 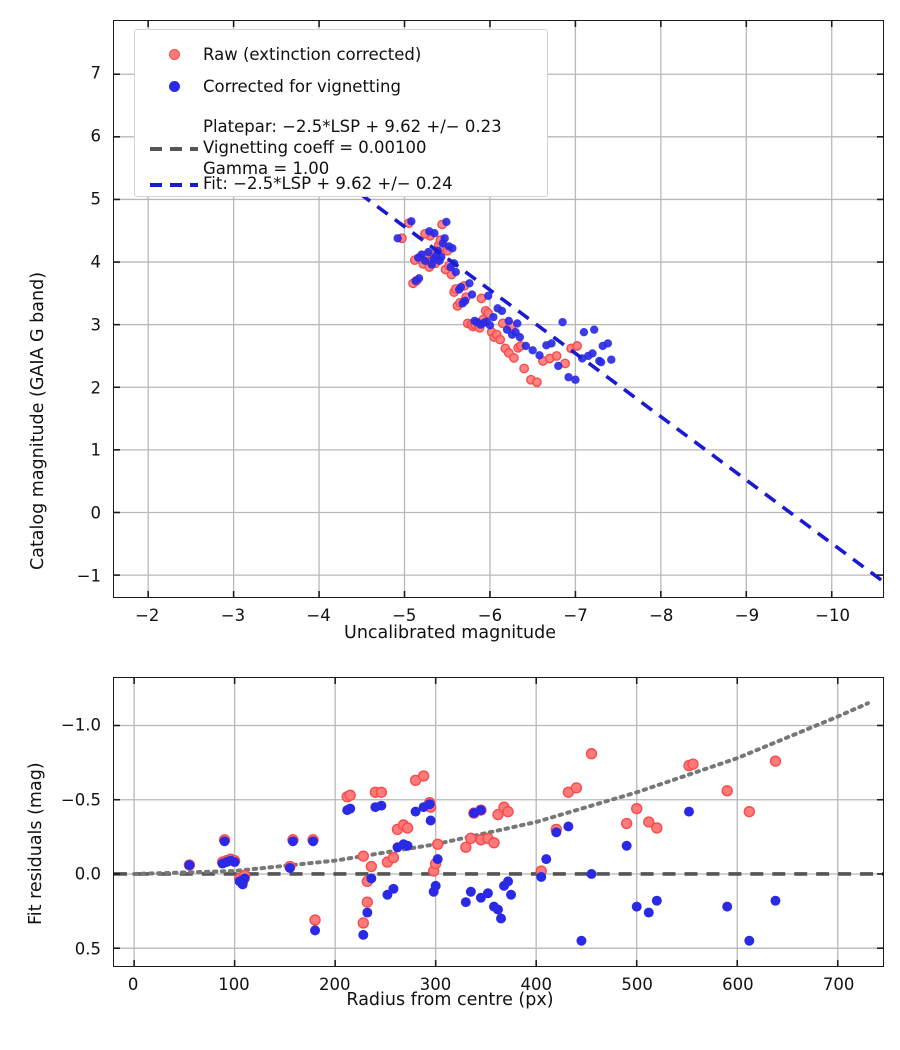 I want to click on legend-item: Corrected for vignetting, so click(x=273, y=86).